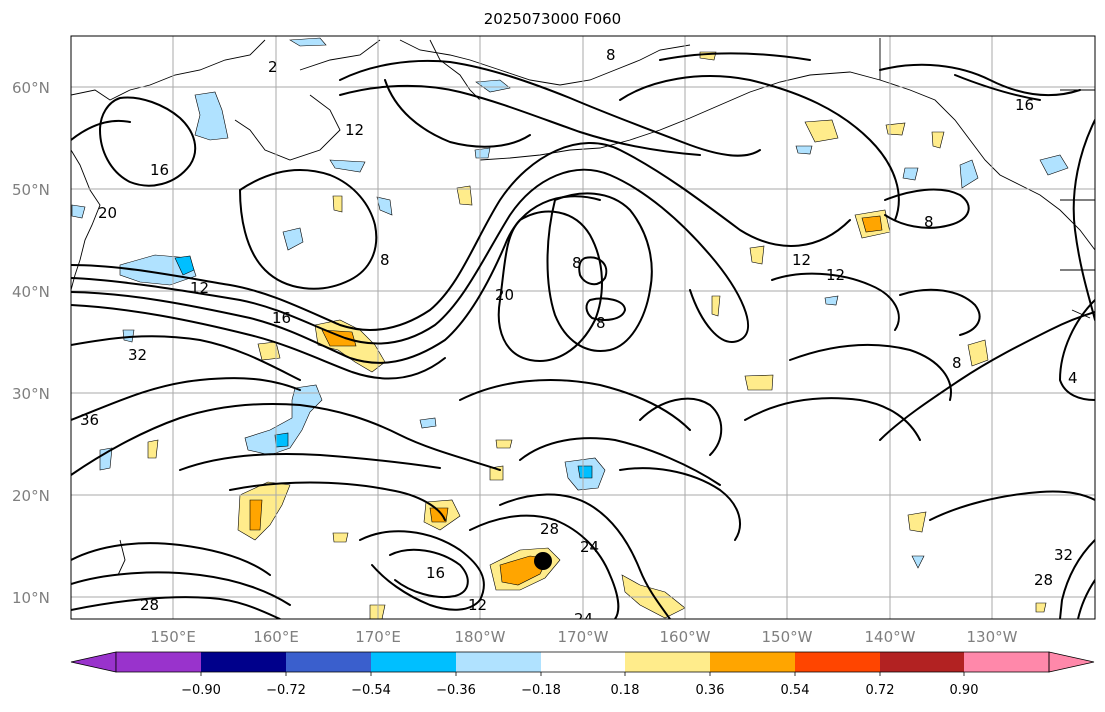  I want to click on lat-label: 50°N, so click(31, 190).